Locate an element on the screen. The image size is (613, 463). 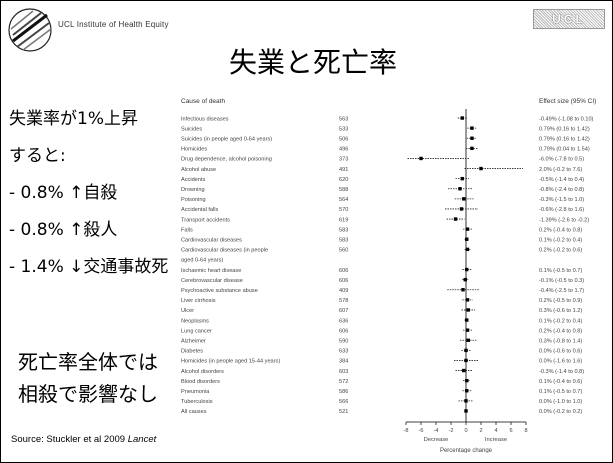
x-tick-label: 6 is located at coordinates (510, 431).